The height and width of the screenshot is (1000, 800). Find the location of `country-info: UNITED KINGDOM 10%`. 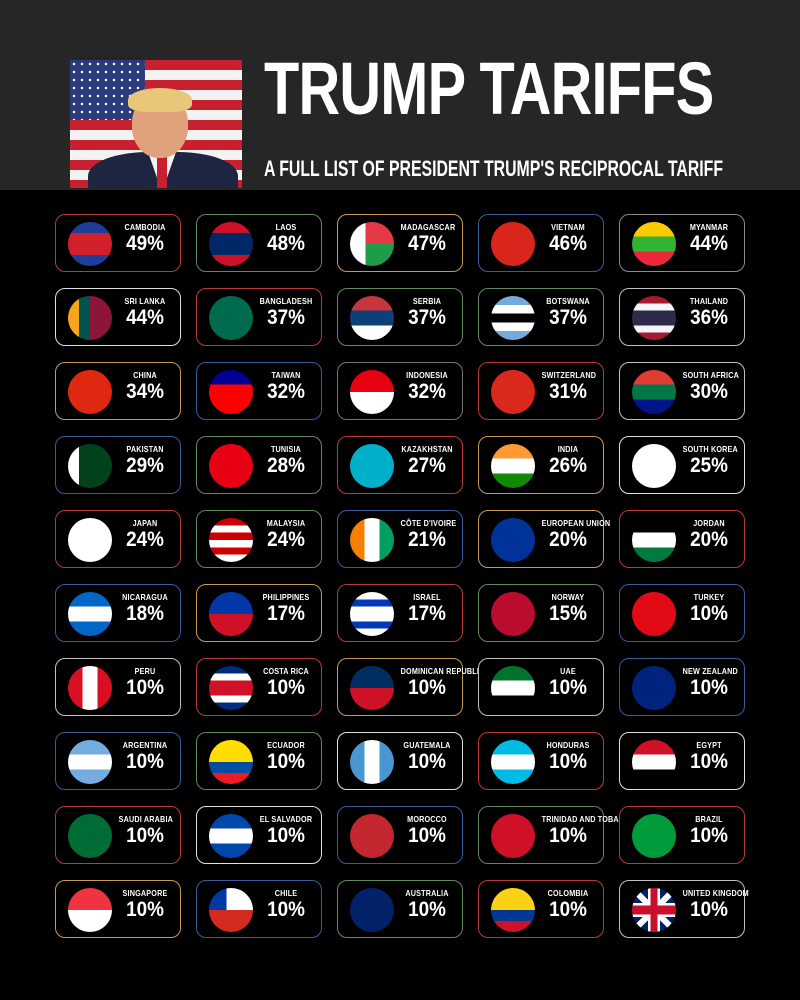

country-info: UNITED KINGDOM 10% is located at coordinates (713, 905).